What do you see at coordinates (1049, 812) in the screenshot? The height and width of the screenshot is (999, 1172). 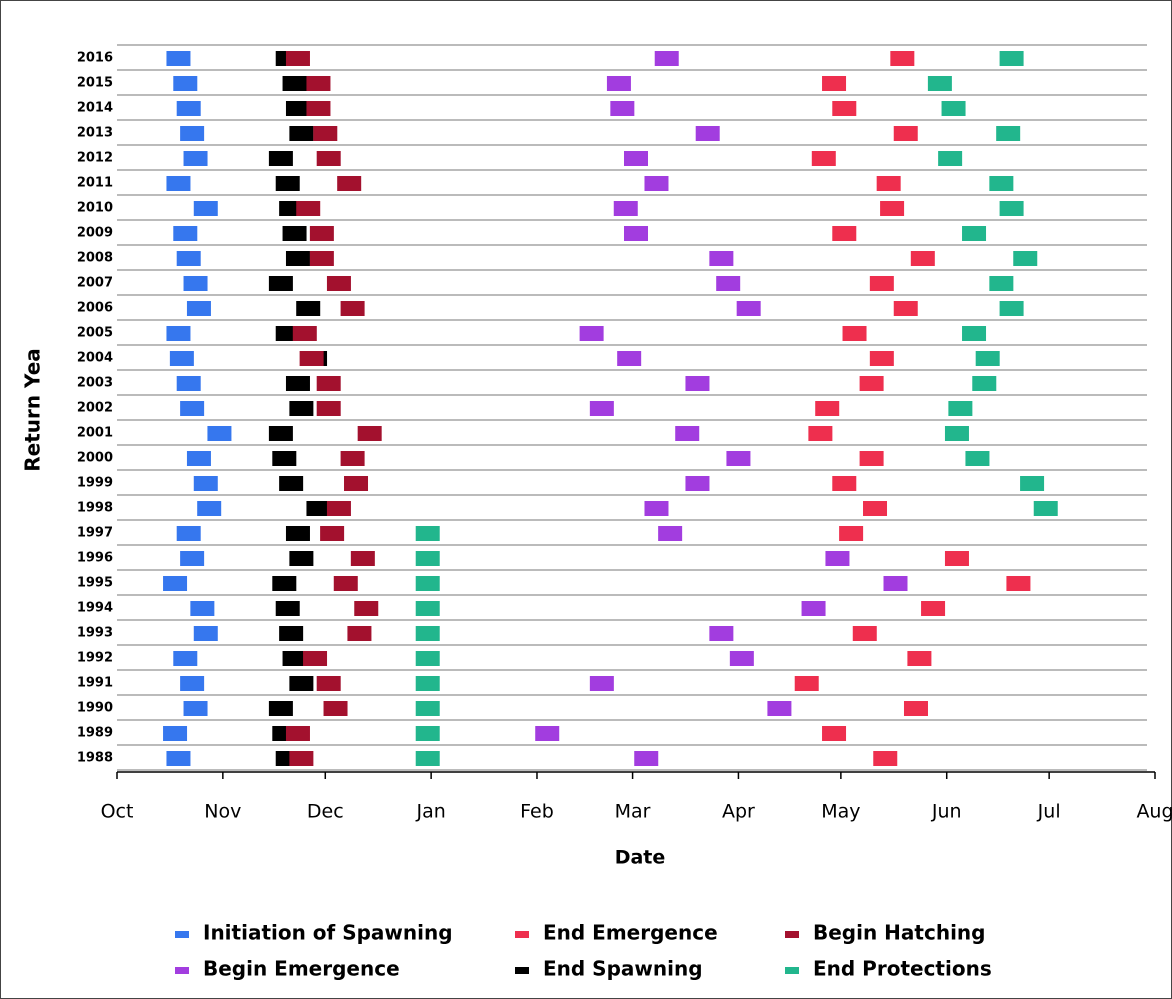 I see `x-tick-label: Jul` at bounding box center [1049, 812].